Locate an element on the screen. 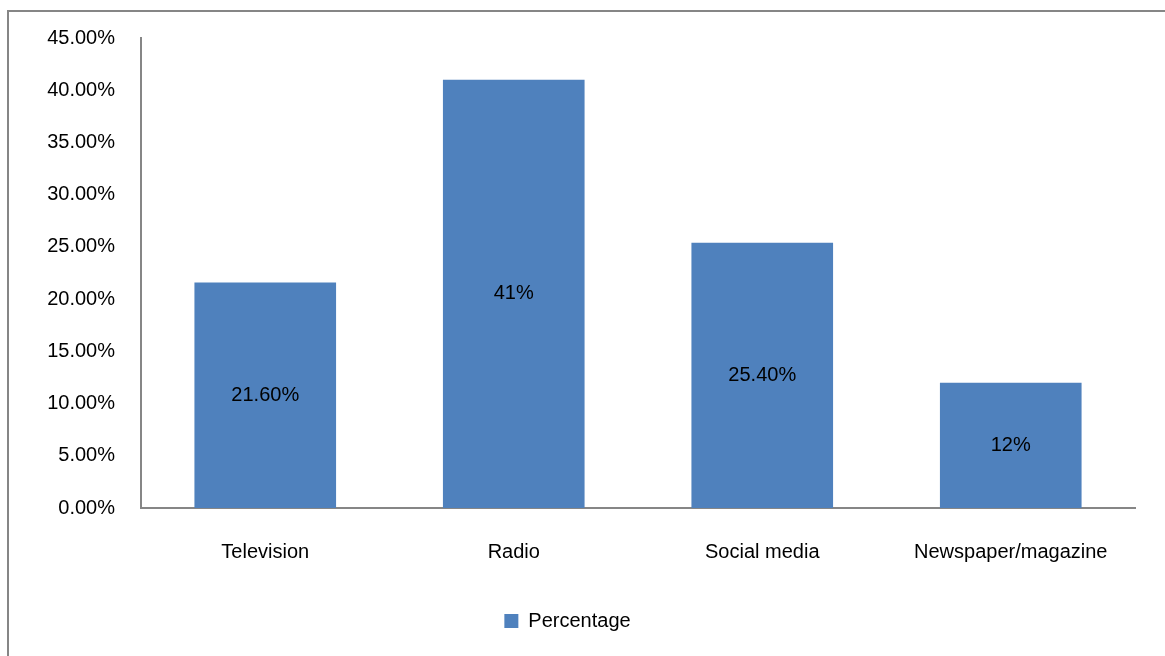  y-tick-label: 25.00% is located at coordinates (81, 245).